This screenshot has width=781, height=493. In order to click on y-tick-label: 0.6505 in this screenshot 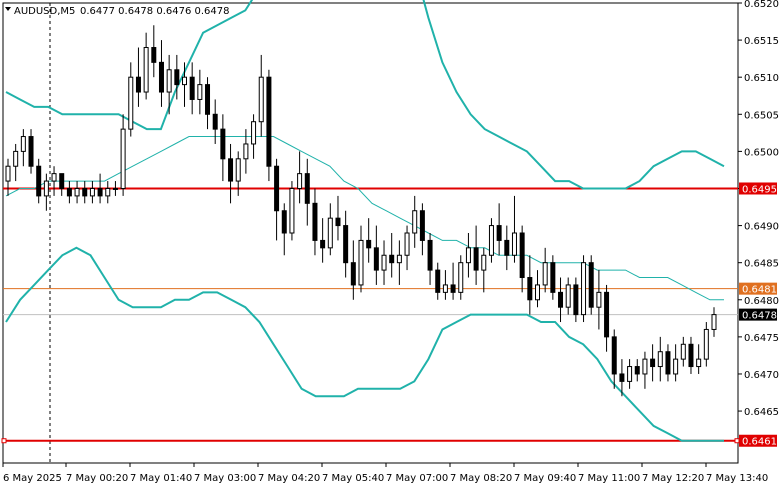, I will do `click(761, 115)`.